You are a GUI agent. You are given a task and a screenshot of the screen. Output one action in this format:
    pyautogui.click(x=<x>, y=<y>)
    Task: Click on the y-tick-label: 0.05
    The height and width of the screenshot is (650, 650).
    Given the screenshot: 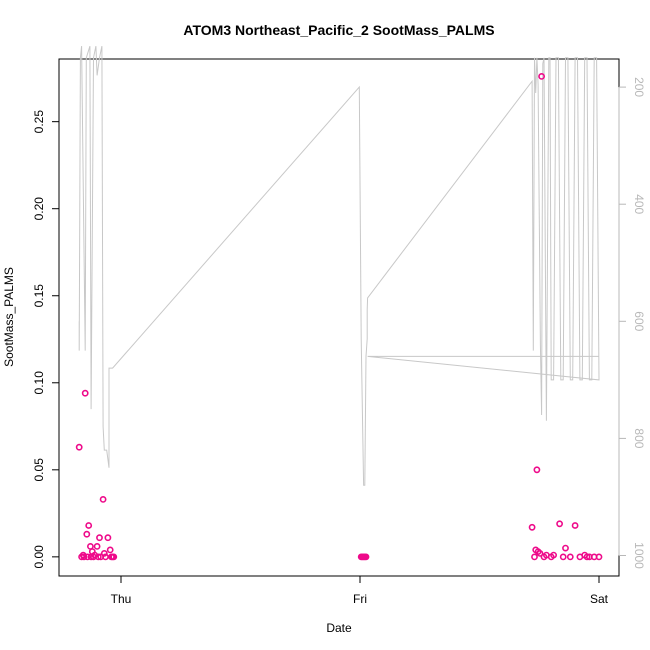 What is the action you would take?
    pyautogui.click(x=39, y=470)
    